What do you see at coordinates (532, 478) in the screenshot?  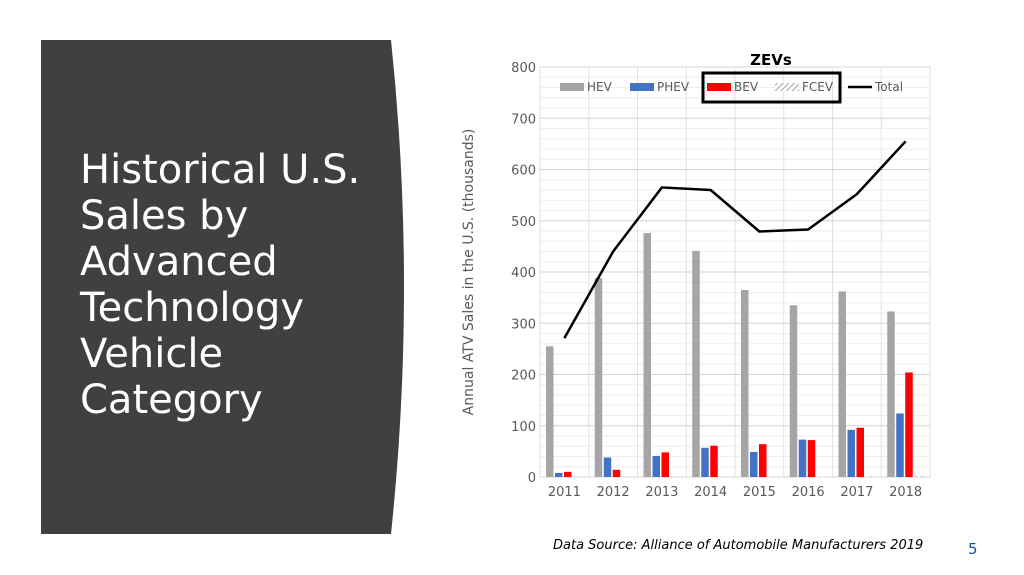 I see `y-tick-label: 0` at bounding box center [532, 478].